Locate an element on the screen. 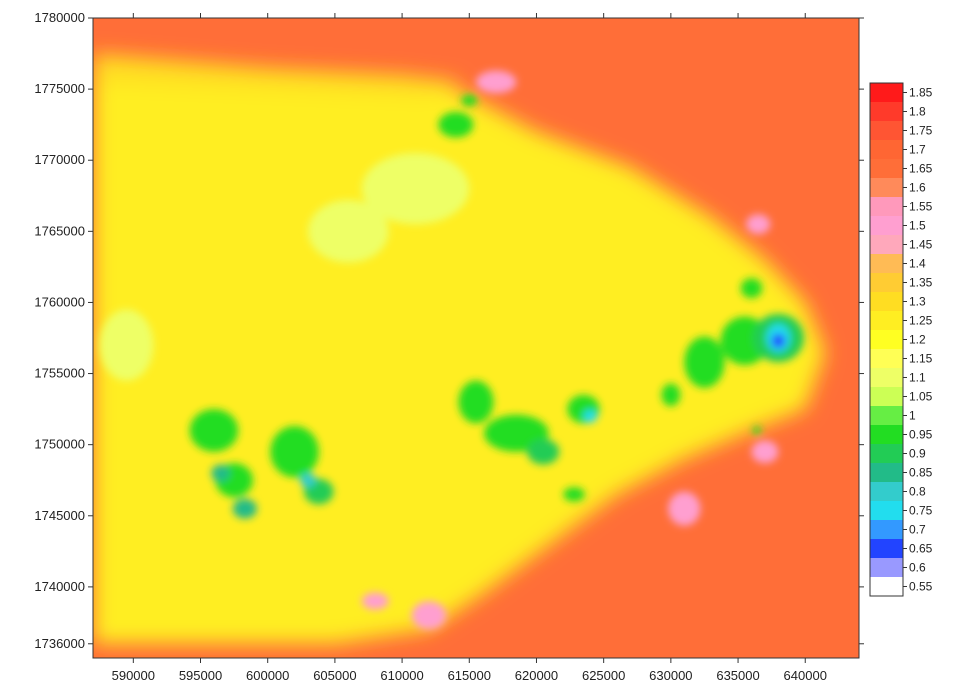 This screenshot has width=954, height=696. x-tick-label: 610000 is located at coordinates (401, 675).